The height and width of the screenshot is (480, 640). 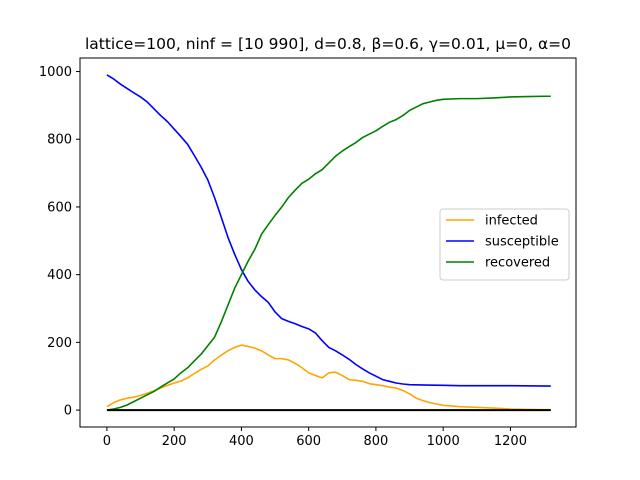 What do you see at coordinates (308, 441) in the screenshot?
I see `x-tick-label: 600` at bounding box center [308, 441].